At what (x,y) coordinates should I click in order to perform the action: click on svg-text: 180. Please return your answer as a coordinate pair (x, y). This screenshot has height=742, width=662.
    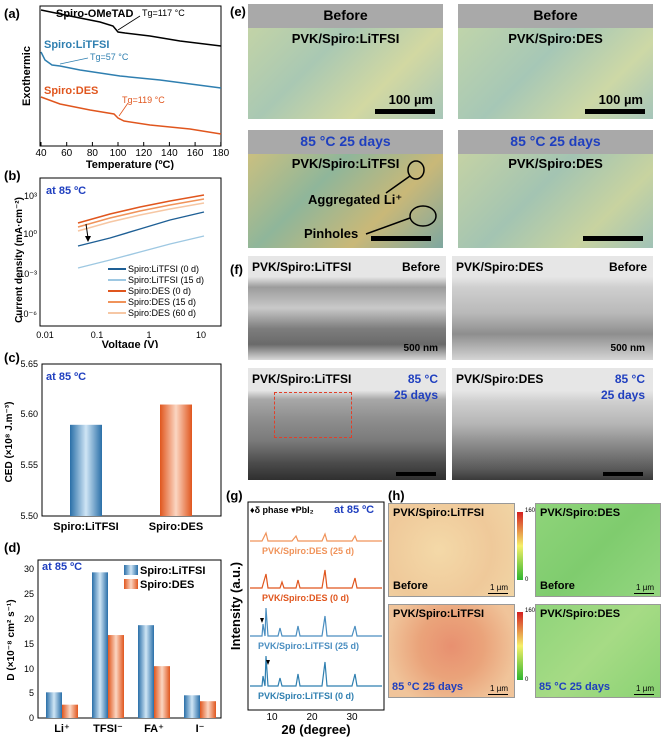
    Looking at the image, I should click on (220, 153).